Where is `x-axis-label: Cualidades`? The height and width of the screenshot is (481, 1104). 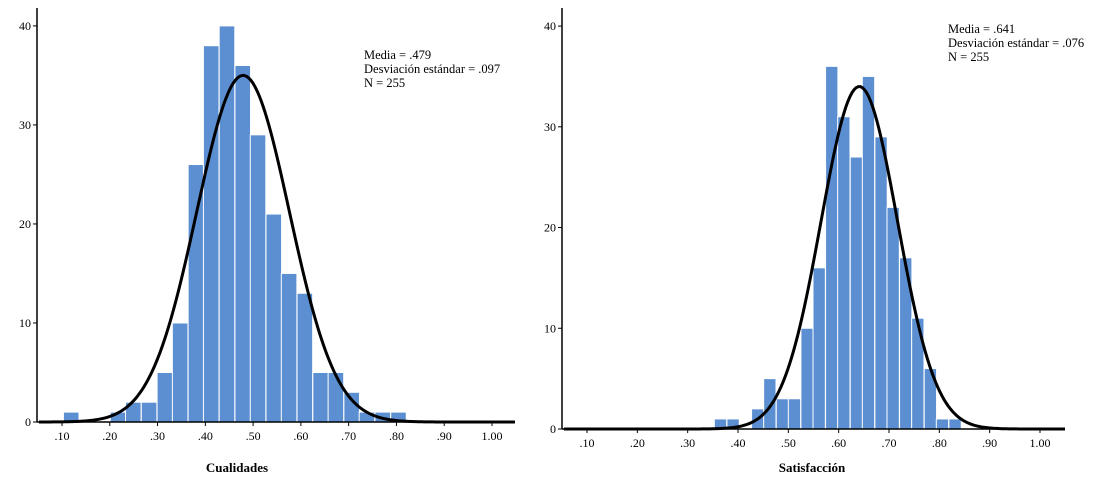 x-axis-label: Cualidades is located at coordinates (237, 467).